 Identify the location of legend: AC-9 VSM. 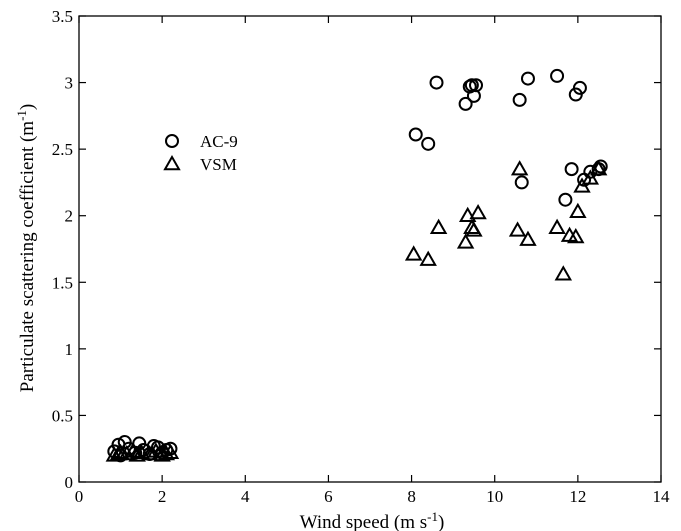
(200, 153).